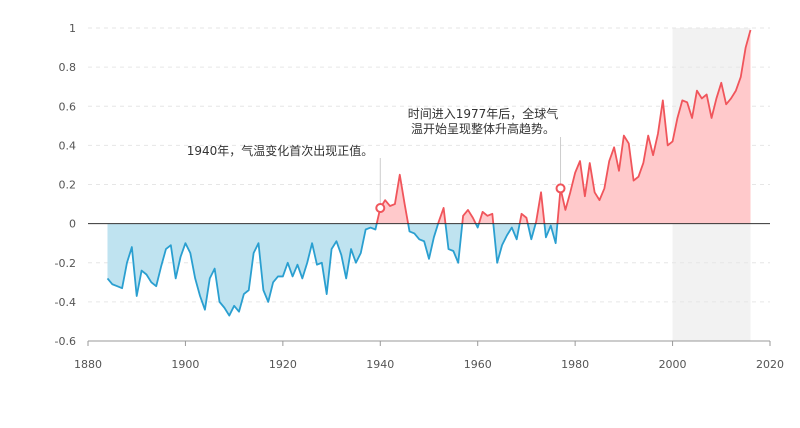 This screenshot has width=800, height=428. Describe the element at coordinates (478, 364) in the screenshot. I see `x-tick-label: 1960` at that location.